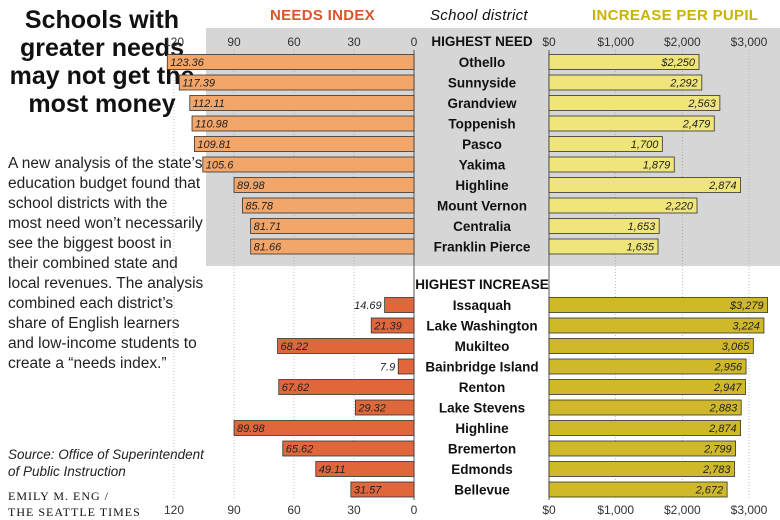 The image size is (780, 520). Describe the element at coordinates (368, 491) in the screenshot. I see `needs-value-label: 31.57` at that location.